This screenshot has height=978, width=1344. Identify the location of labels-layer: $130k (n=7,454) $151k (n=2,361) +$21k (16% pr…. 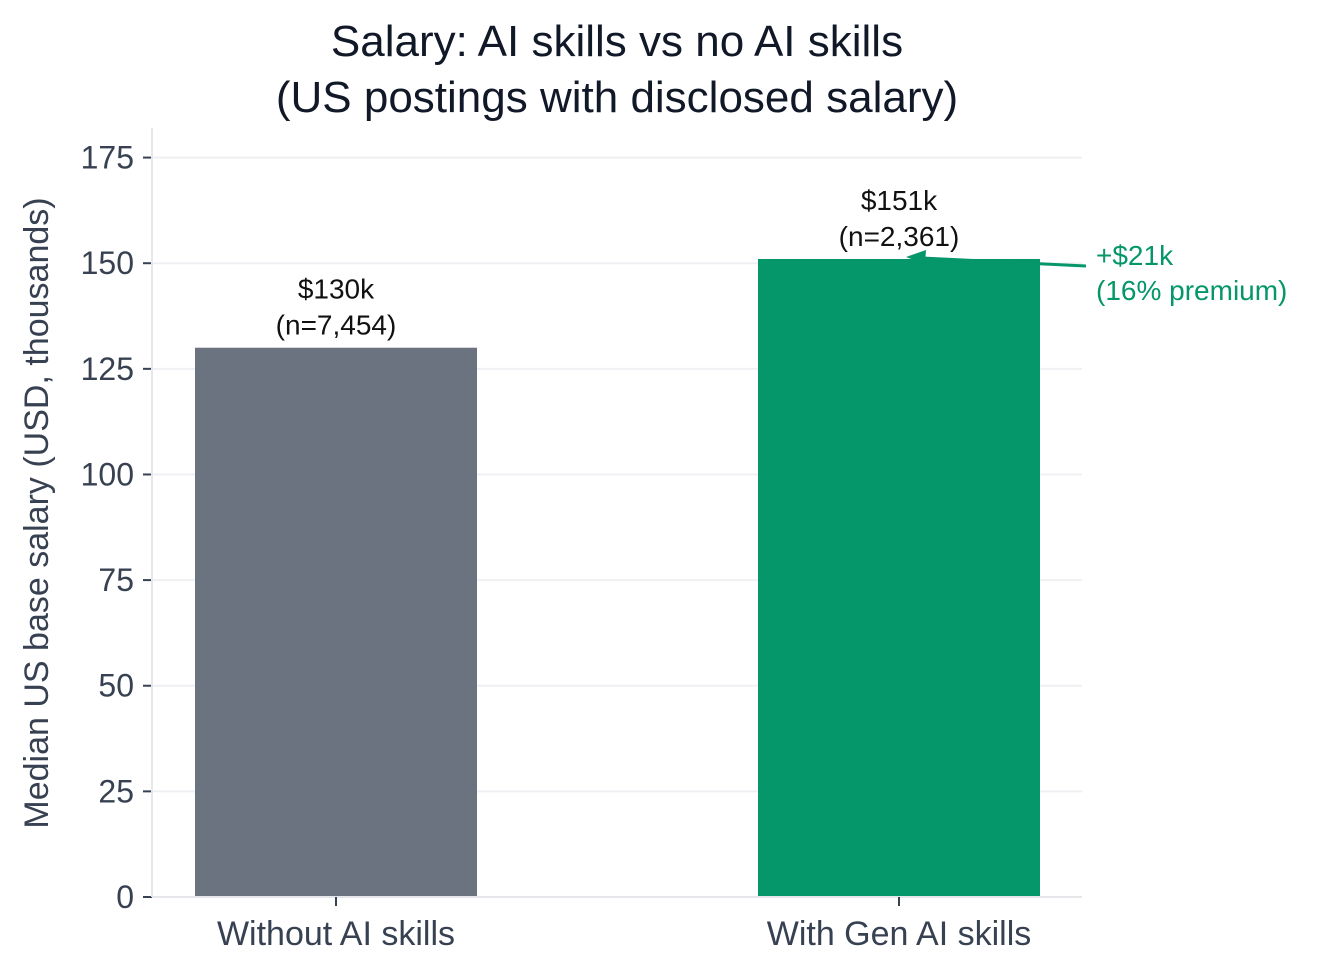
(782, 263).